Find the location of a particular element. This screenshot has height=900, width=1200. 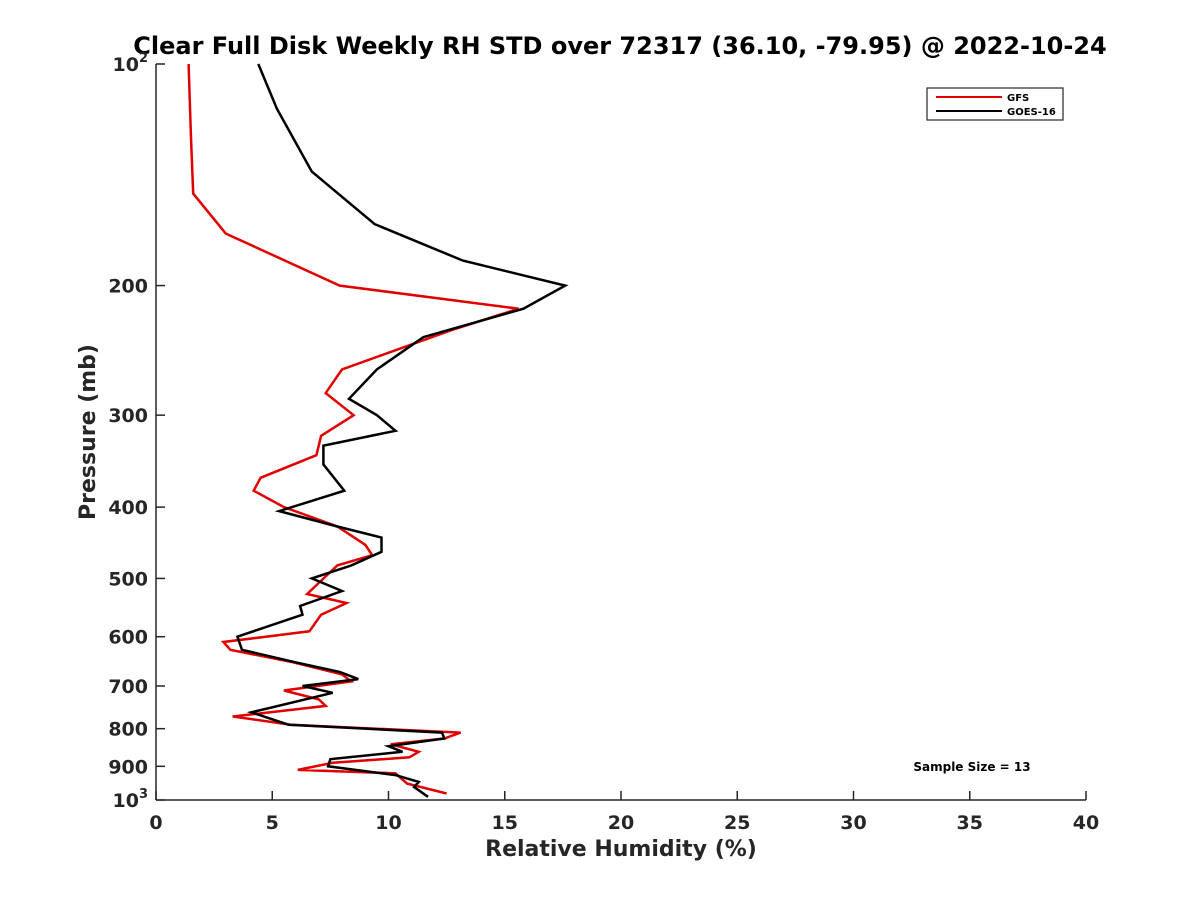

legend: GFS GOES-16 is located at coordinates (995, 104).